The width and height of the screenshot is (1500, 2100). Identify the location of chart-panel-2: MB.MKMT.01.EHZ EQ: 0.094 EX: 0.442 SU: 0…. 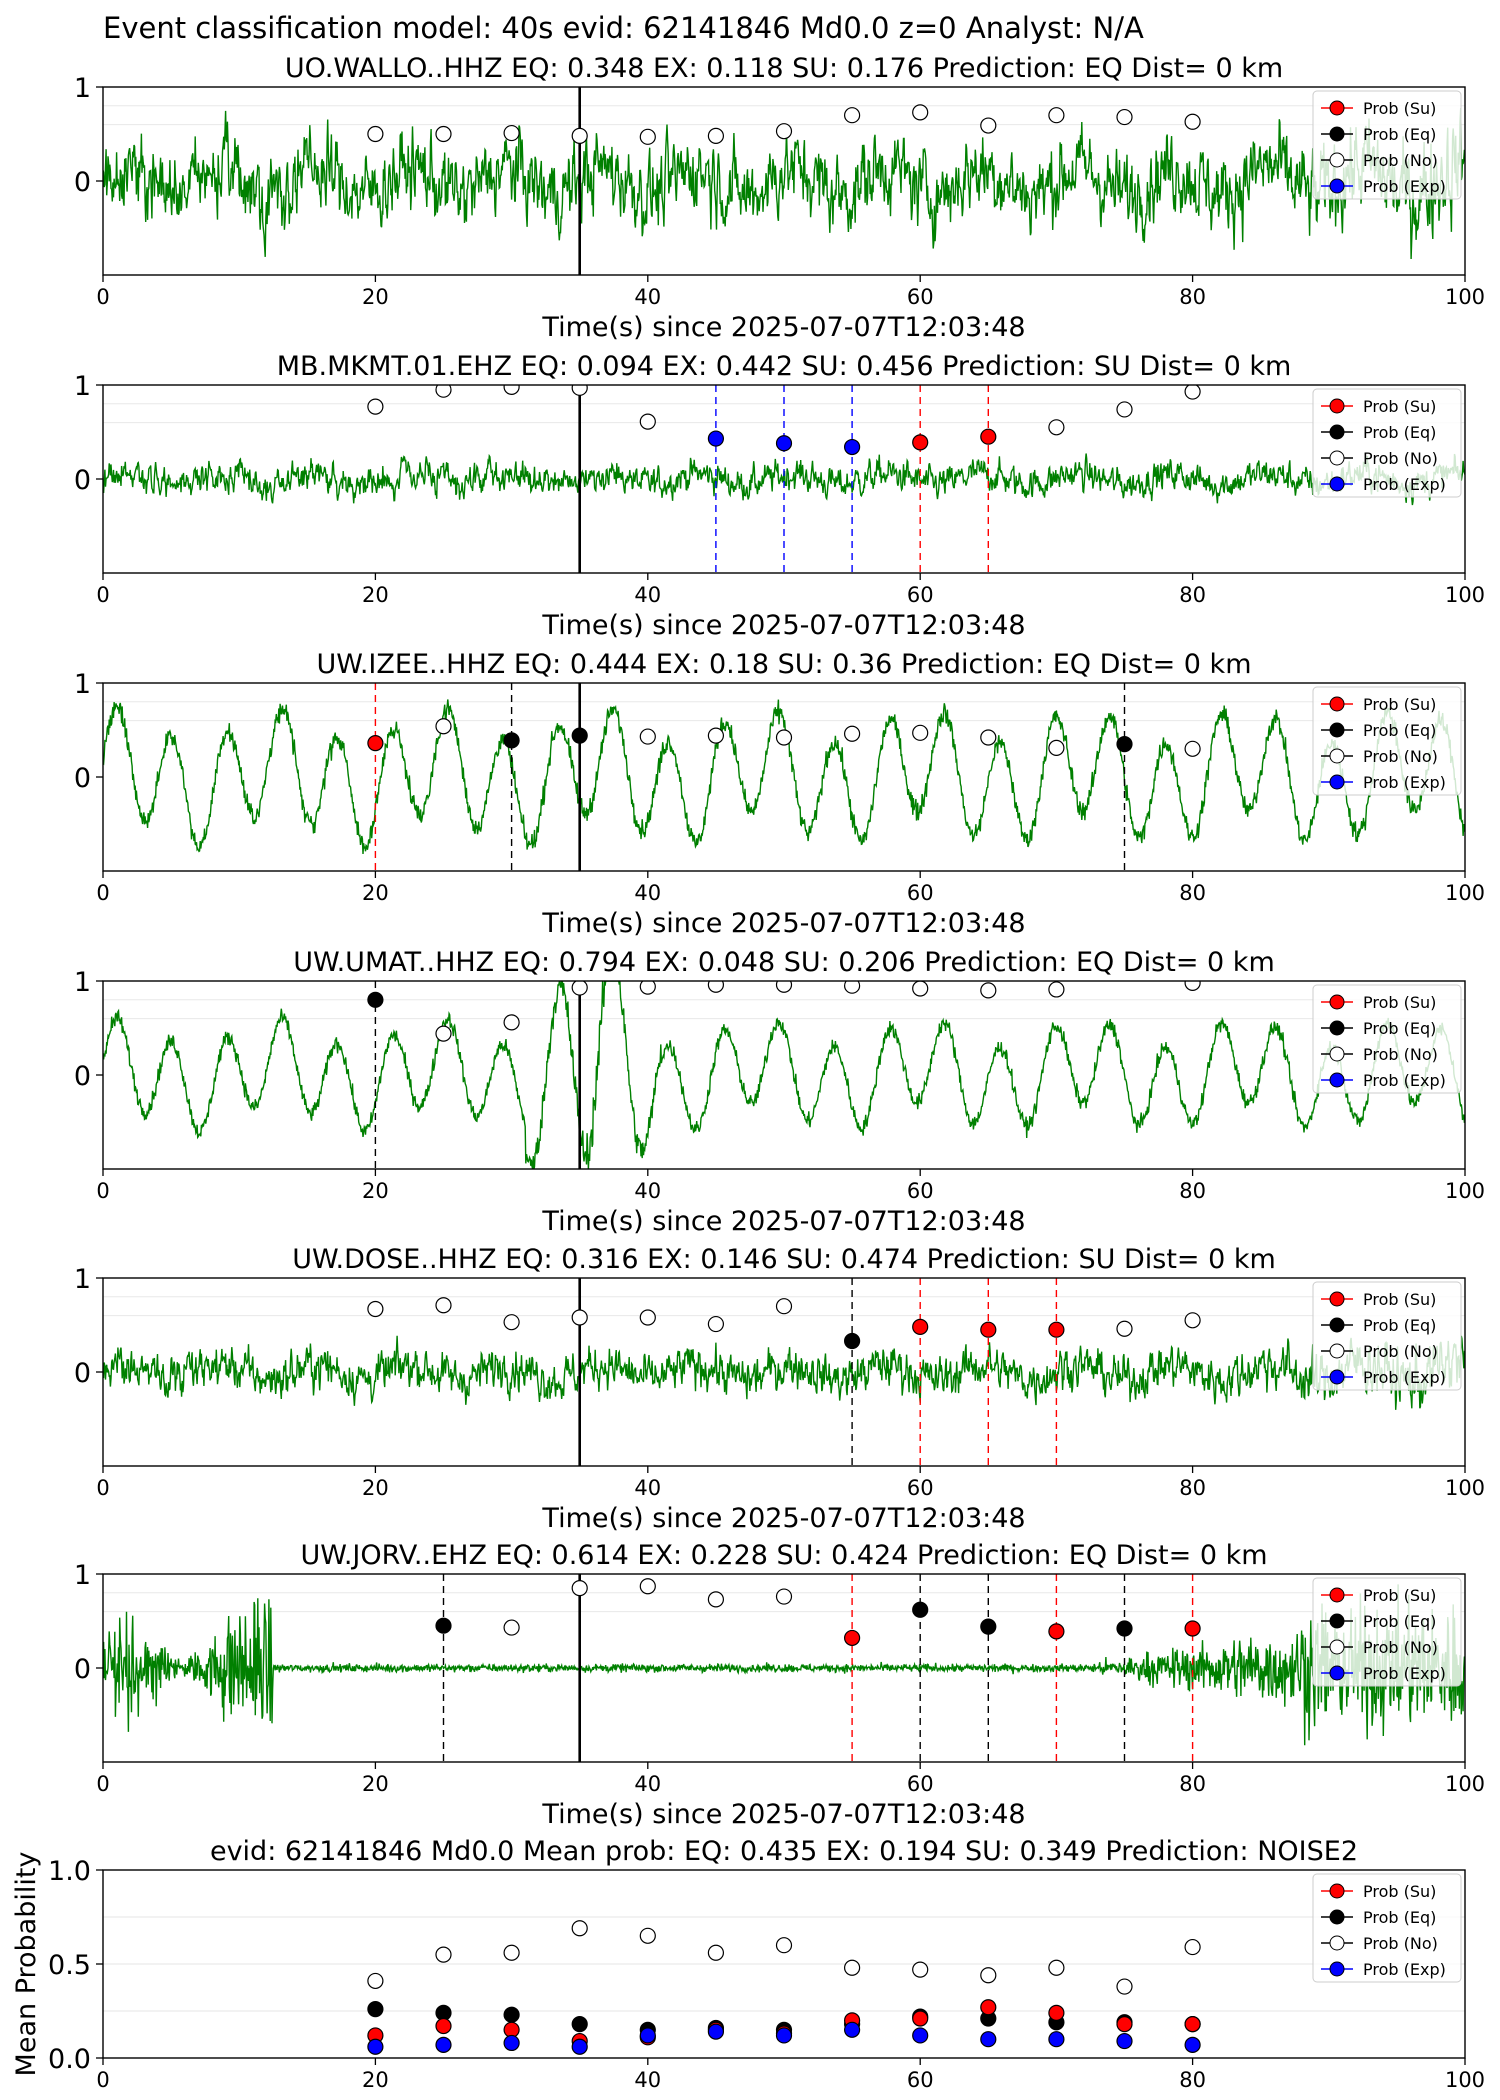
(779, 496).